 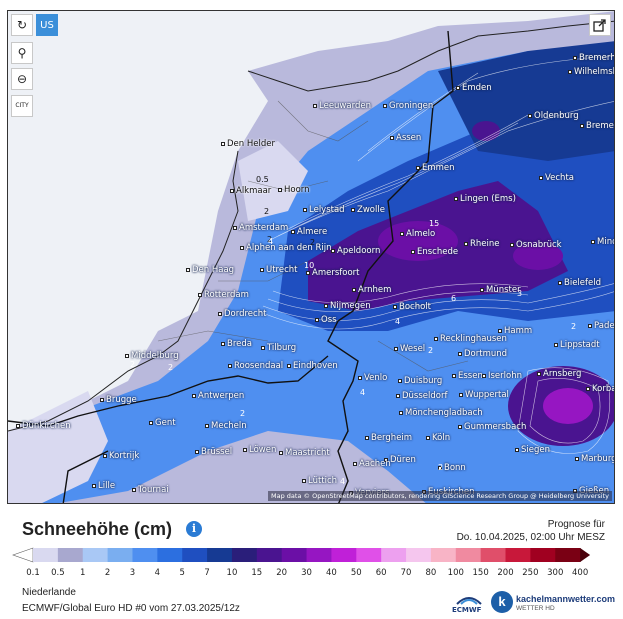 I want to click on legend-label: 10, so click(x=232, y=573).